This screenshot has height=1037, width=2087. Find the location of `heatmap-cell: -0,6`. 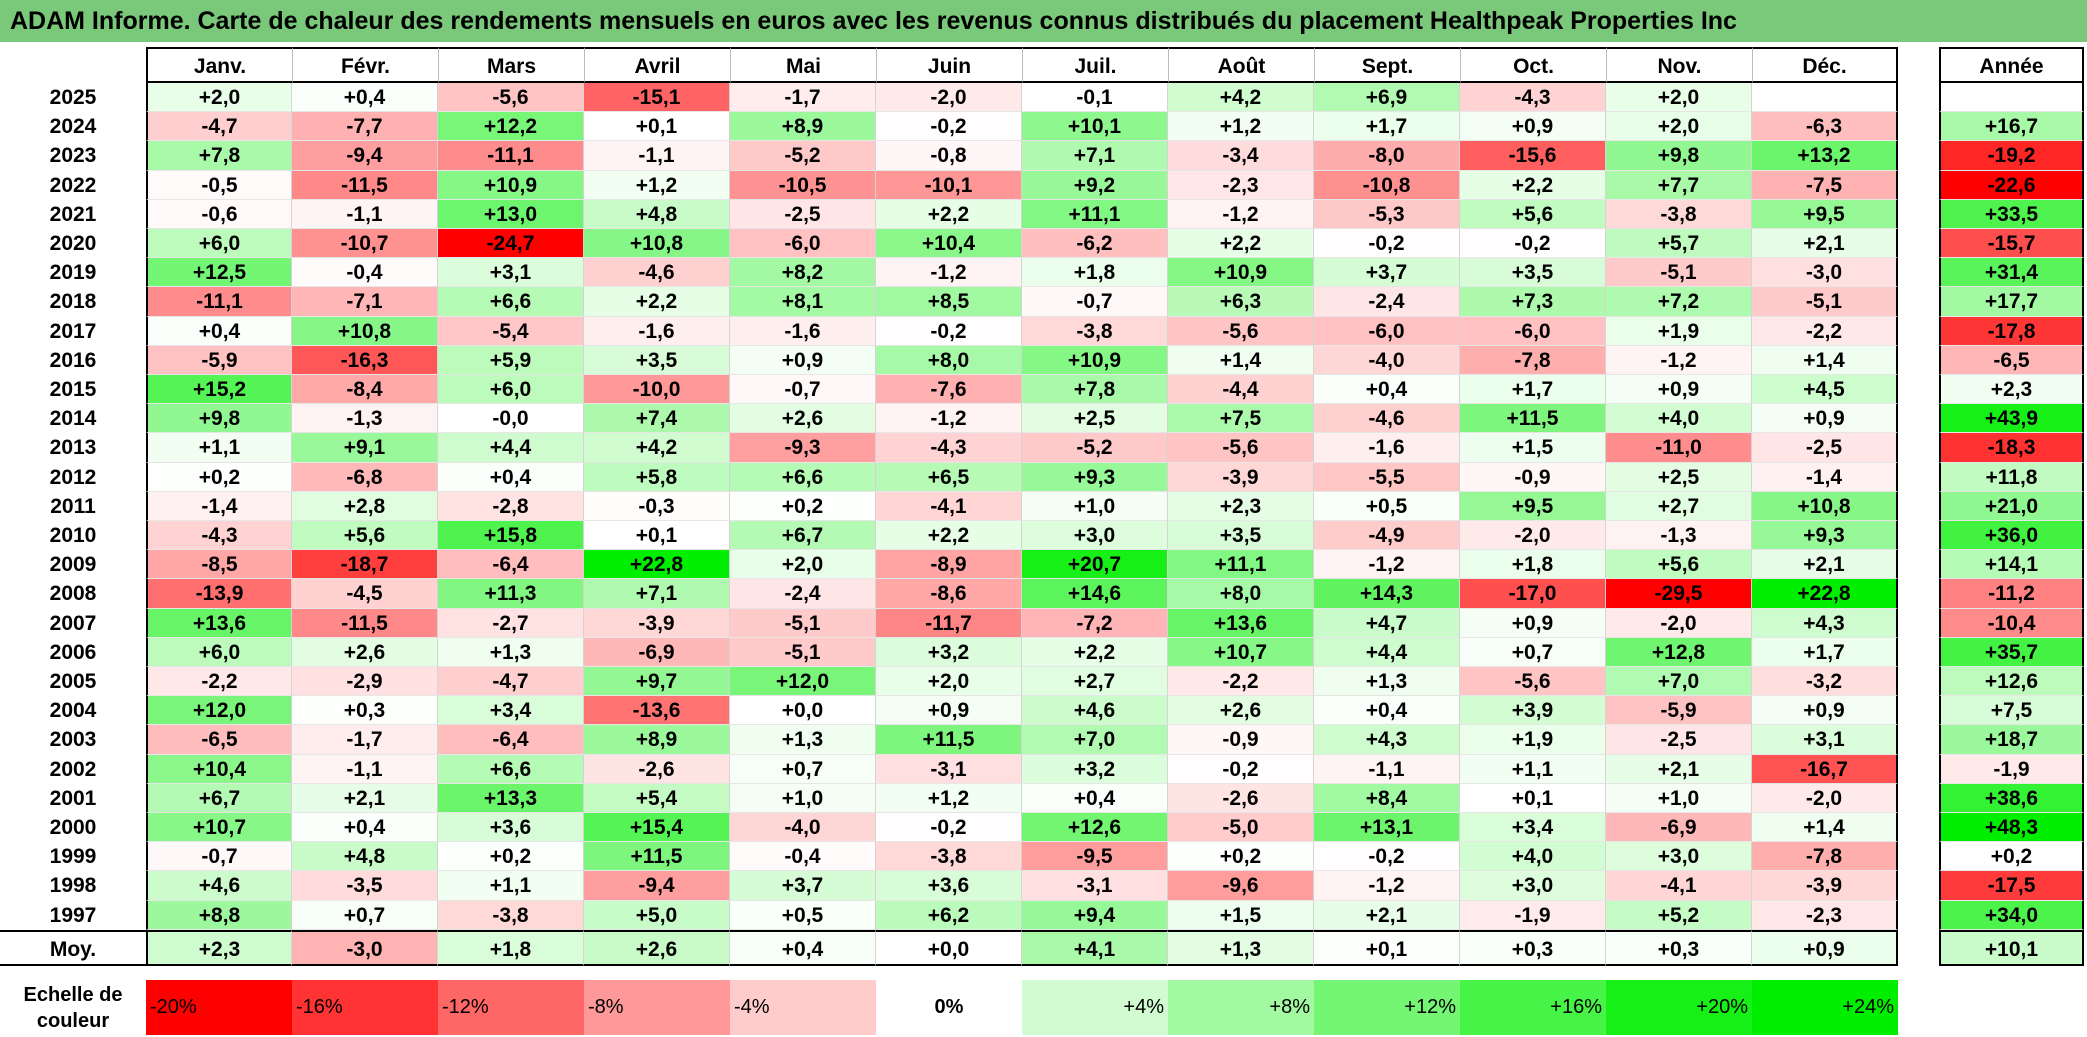

heatmap-cell: -0,6 is located at coordinates (219, 214).